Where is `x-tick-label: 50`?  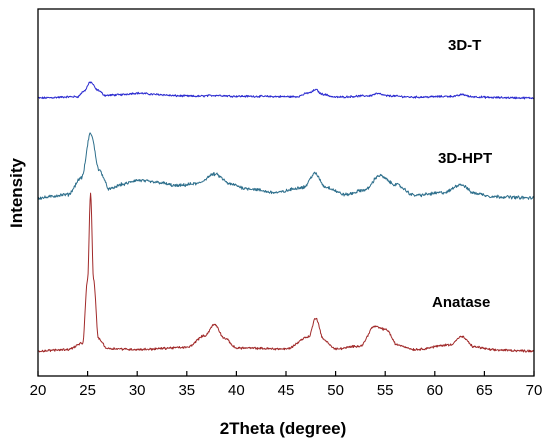 x-tick-label: 50 is located at coordinates (335, 390).